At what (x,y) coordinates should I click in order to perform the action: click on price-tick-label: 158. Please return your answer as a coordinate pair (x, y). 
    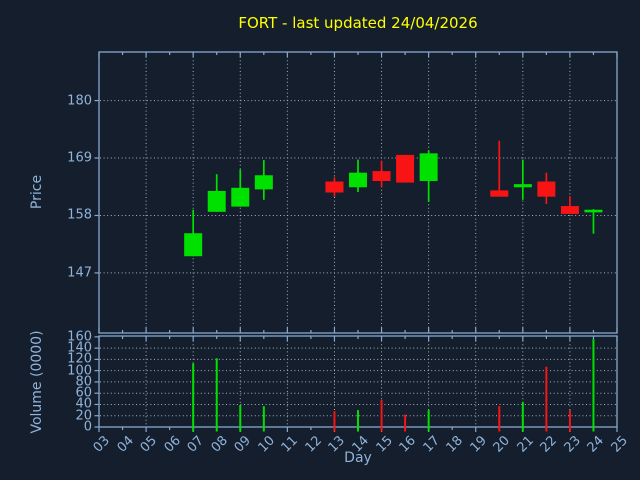
    Looking at the image, I should click on (79, 215).